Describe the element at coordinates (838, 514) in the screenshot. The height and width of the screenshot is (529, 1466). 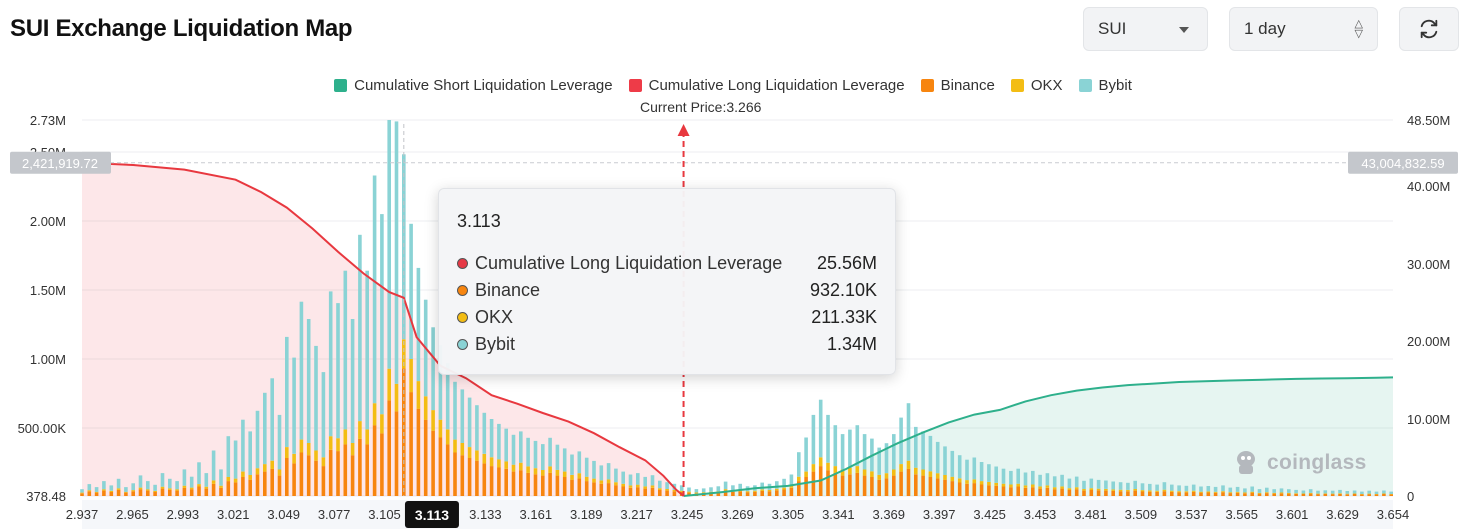
I see `x-tick-label: 3.341` at that location.